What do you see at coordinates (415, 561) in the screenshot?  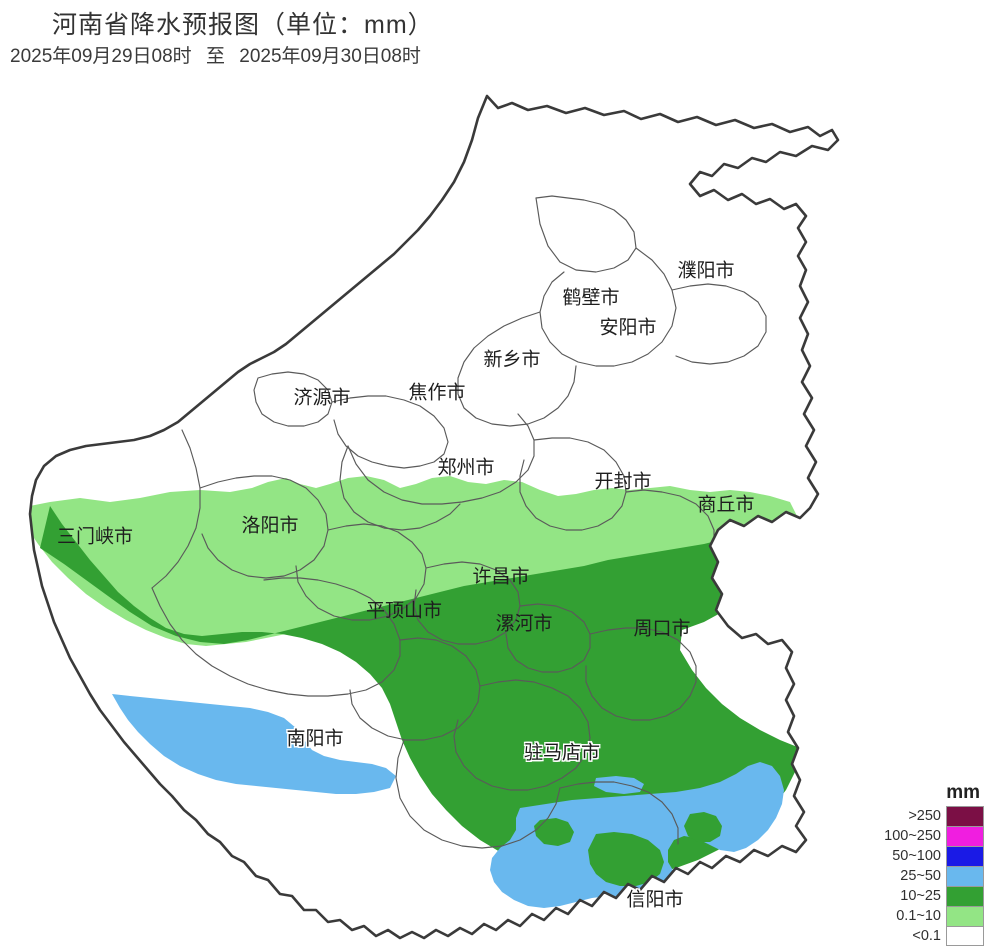 I see `band-layer-0.1-10` at bounding box center [415, 561].